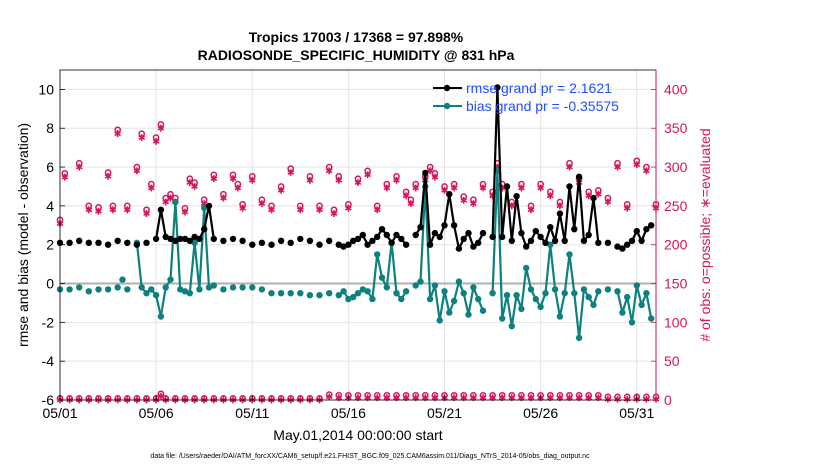  What do you see at coordinates (348, 413) in the screenshot?
I see `x-tick-label: 05/16` at bounding box center [348, 413].